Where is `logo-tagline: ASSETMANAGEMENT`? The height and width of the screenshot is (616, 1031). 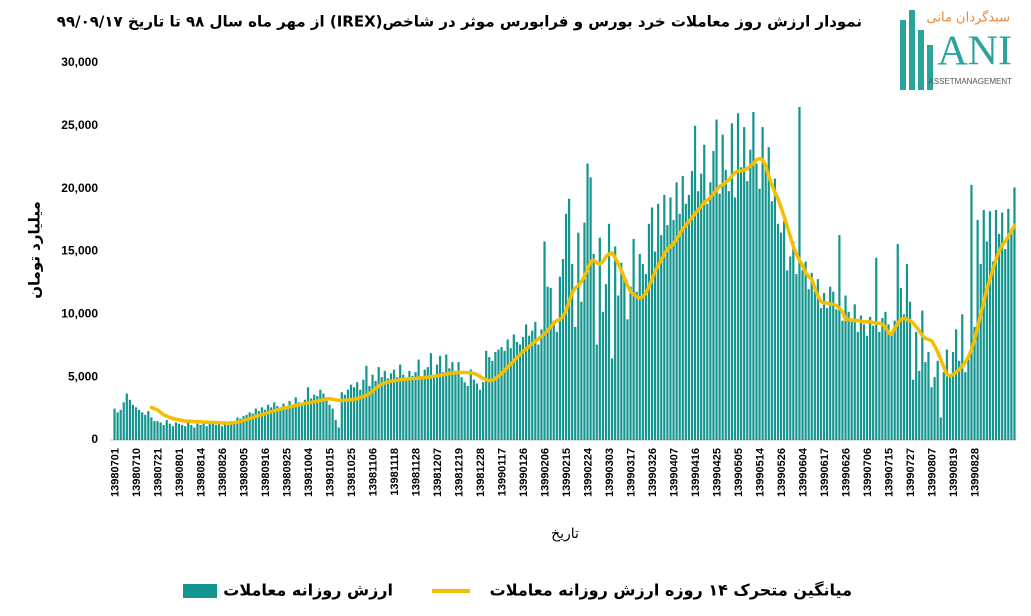
logo-tagline: ASSETMANAGEMENT is located at coordinates (970, 81).